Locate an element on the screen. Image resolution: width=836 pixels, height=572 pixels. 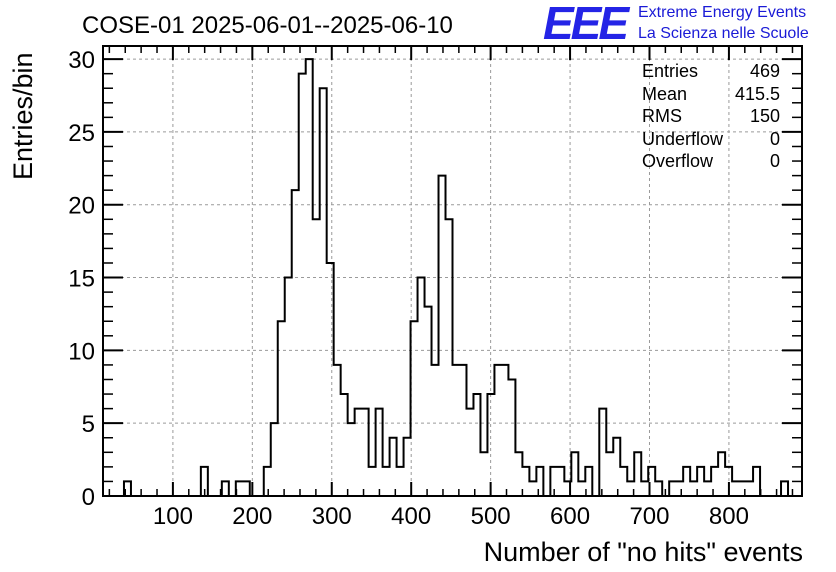
y-tick-label: 5 is located at coordinates (88, 424).